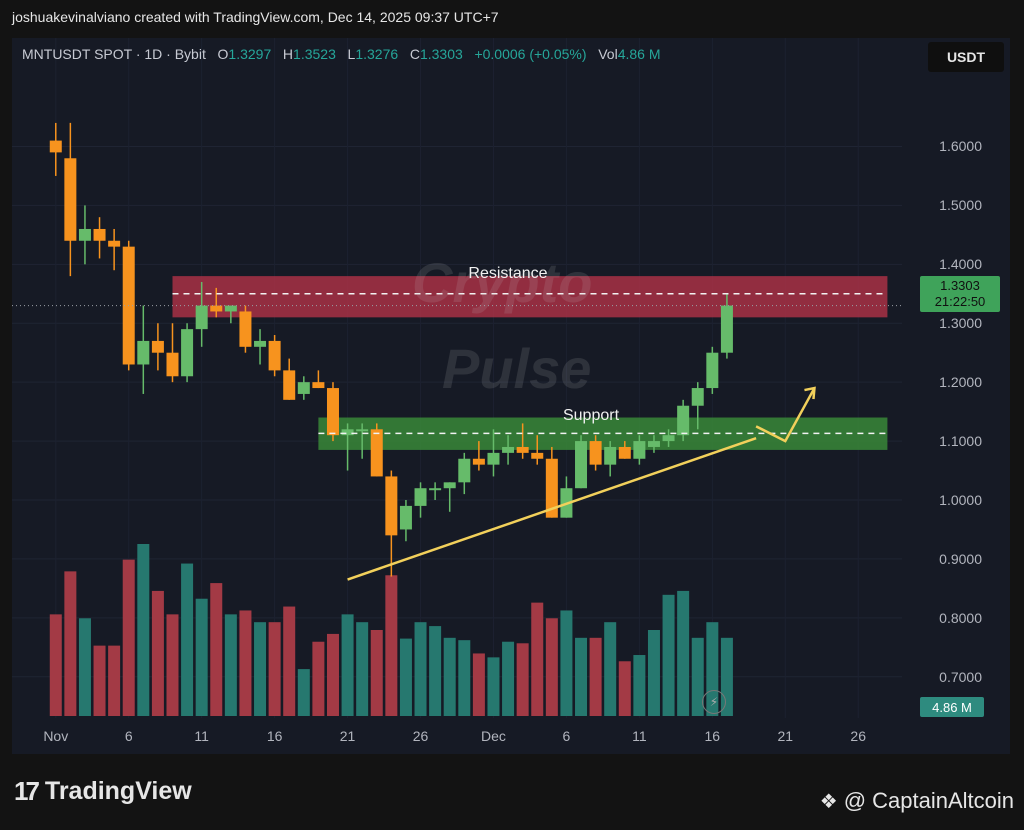 Image resolution: width=1024 pixels, height=830 pixels. I want to click on open-value: 1.3297, so click(250, 54).